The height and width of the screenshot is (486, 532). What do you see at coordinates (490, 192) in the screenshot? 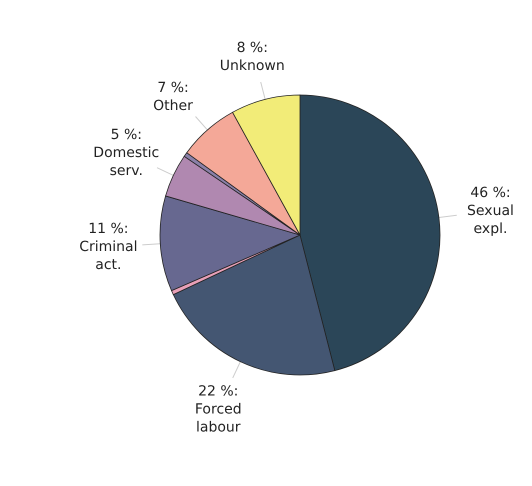
I see `data-label: 46 %:` at bounding box center [490, 192].